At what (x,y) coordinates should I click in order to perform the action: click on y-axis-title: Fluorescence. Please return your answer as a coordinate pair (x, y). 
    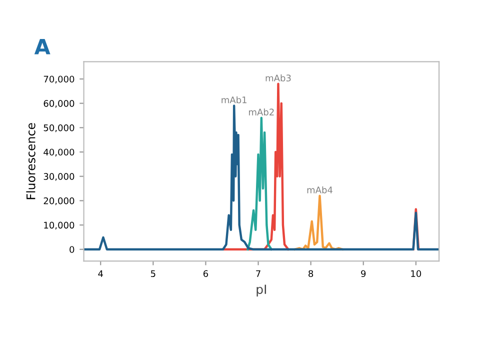
    Looking at the image, I should click on (31, 161).